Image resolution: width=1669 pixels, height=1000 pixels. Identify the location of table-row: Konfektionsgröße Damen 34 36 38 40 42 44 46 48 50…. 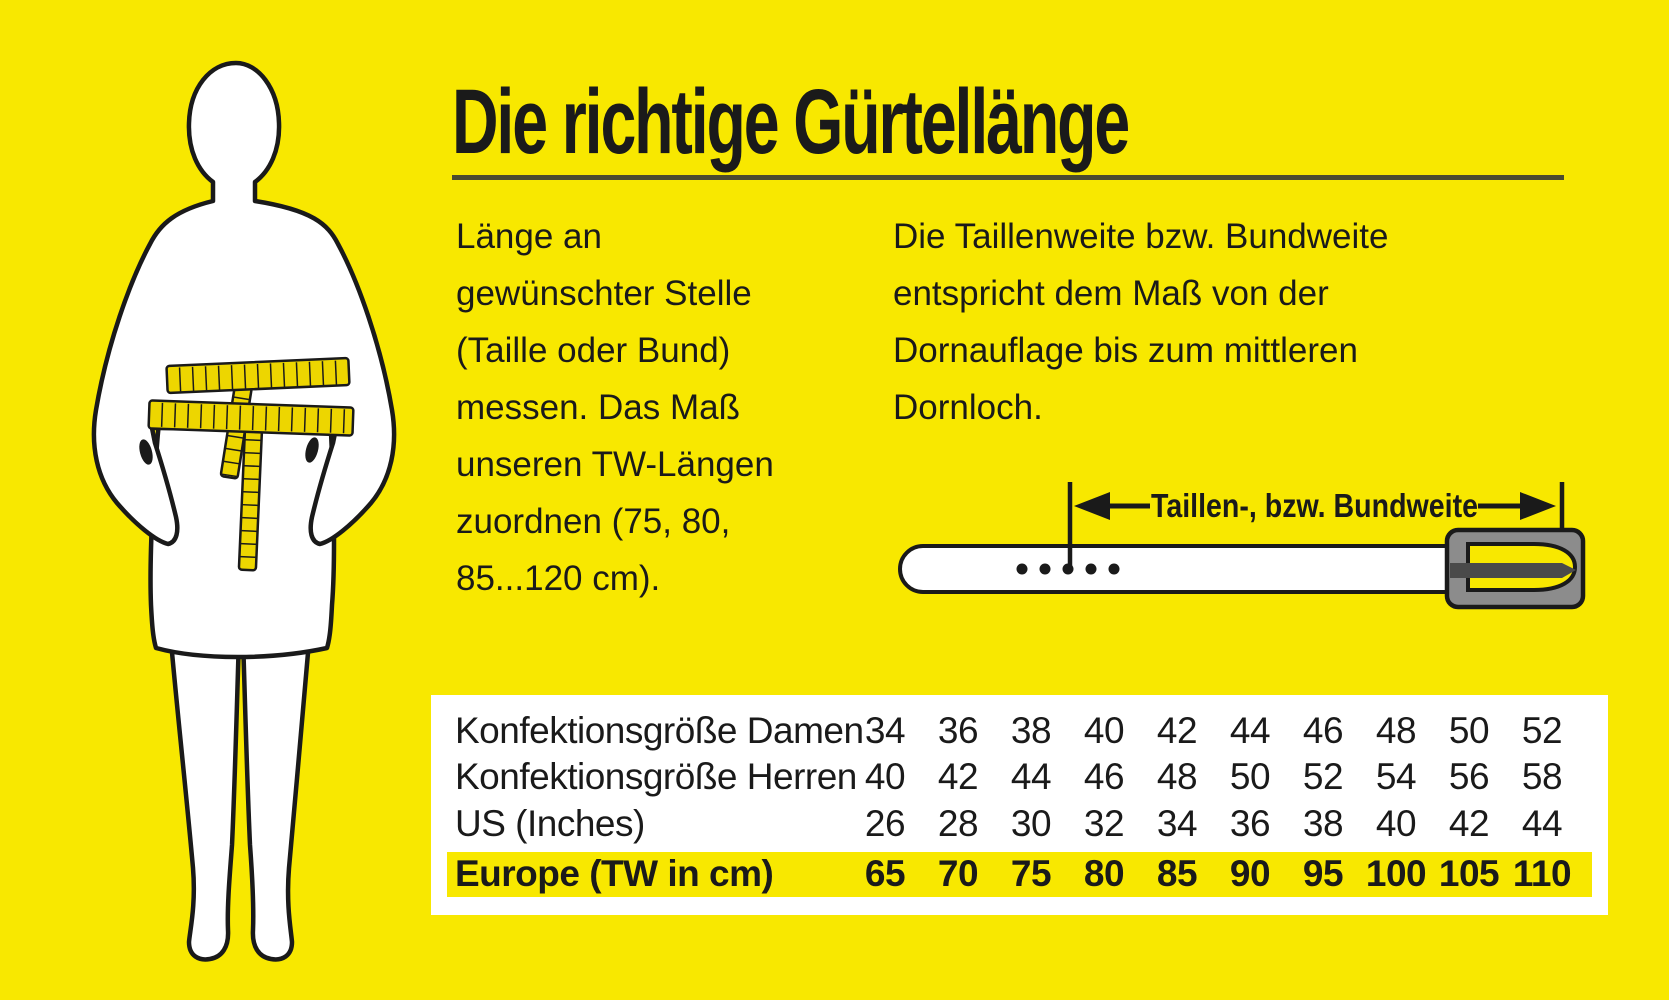
(1019, 731).